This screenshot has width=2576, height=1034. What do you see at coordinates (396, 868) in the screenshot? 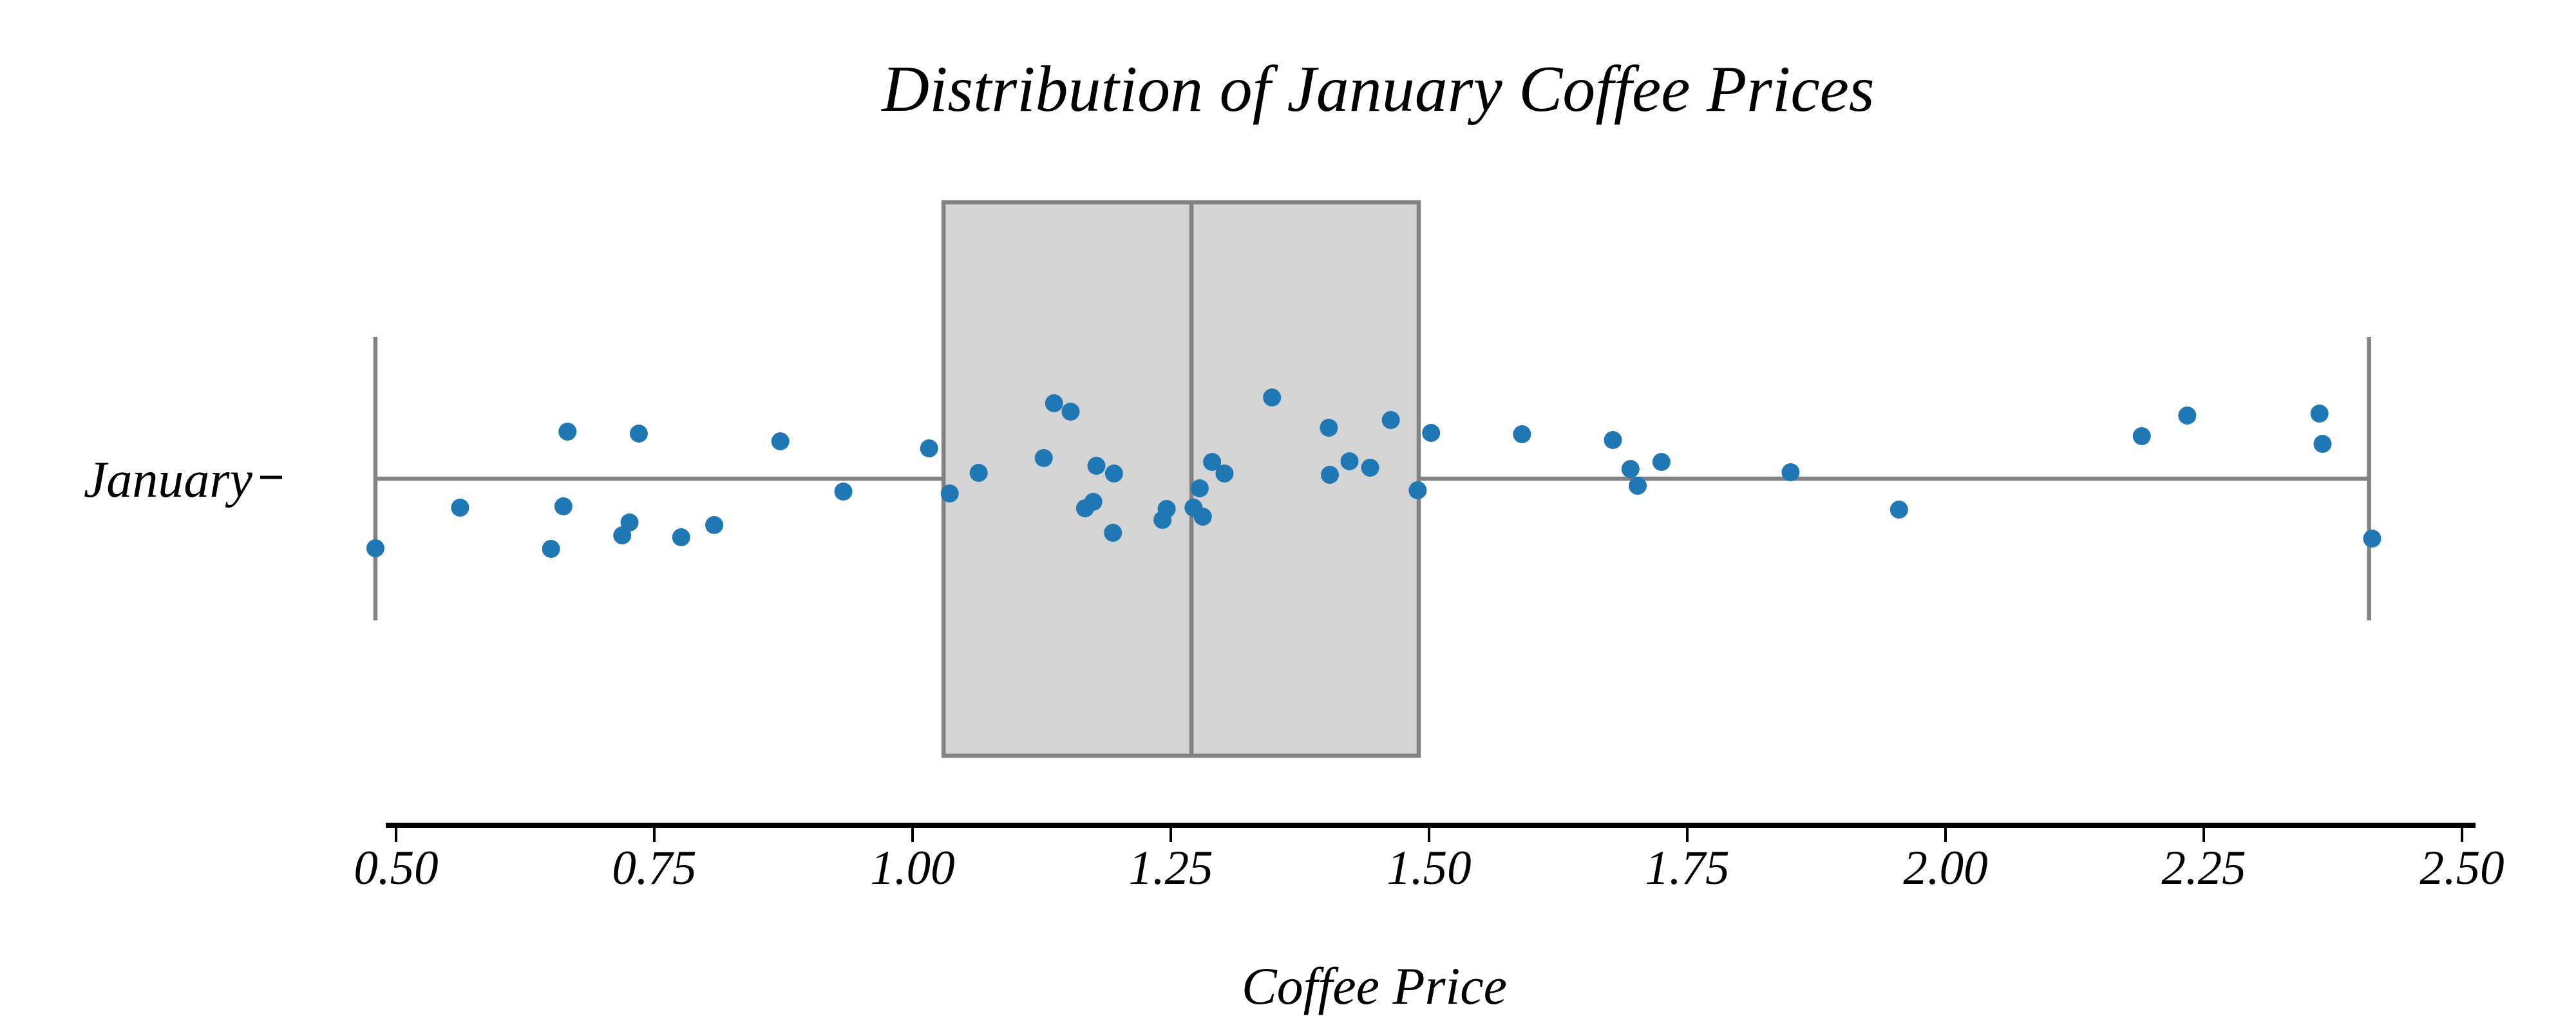
I see `x-tick-label: 0.50` at bounding box center [396, 868].